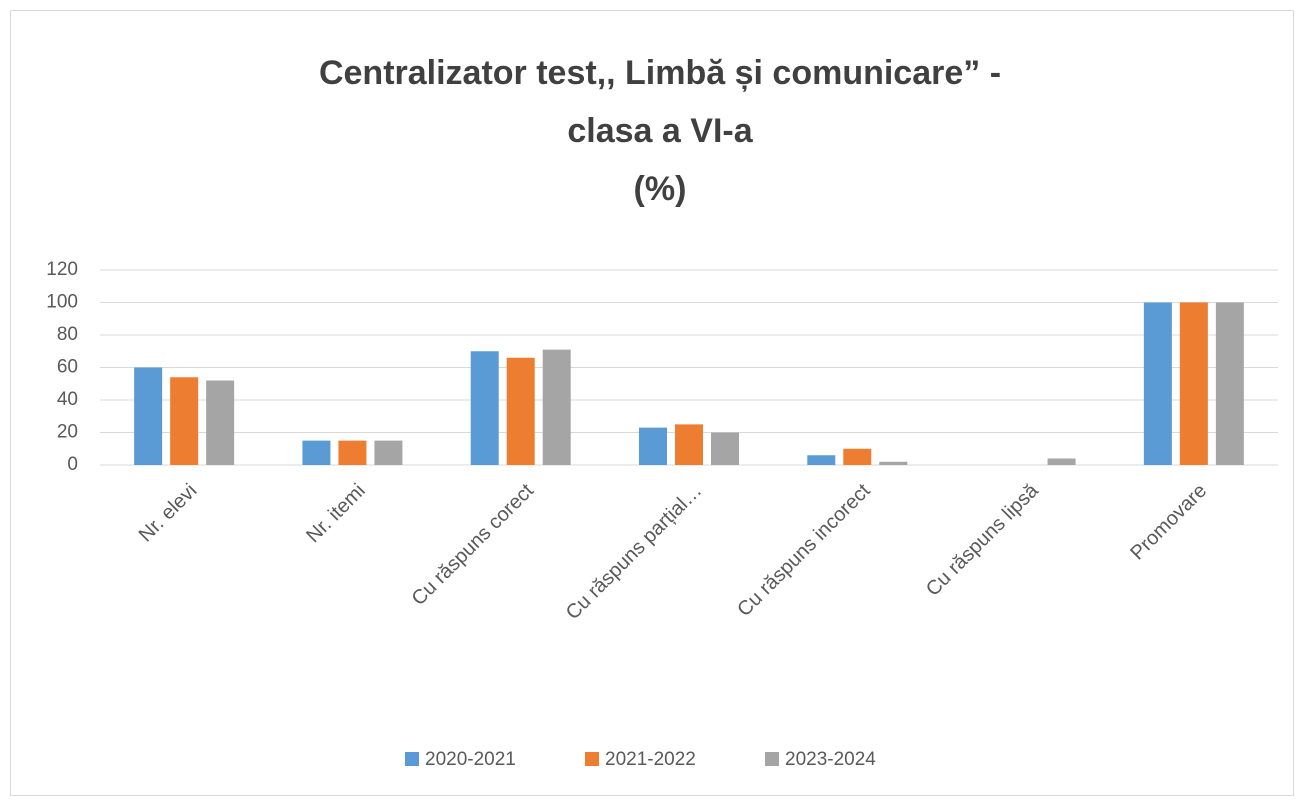 This screenshot has height=811, width=1304. Describe the element at coordinates (62, 269) in the screenshot. I see `y-tick-label: 120` at that location.